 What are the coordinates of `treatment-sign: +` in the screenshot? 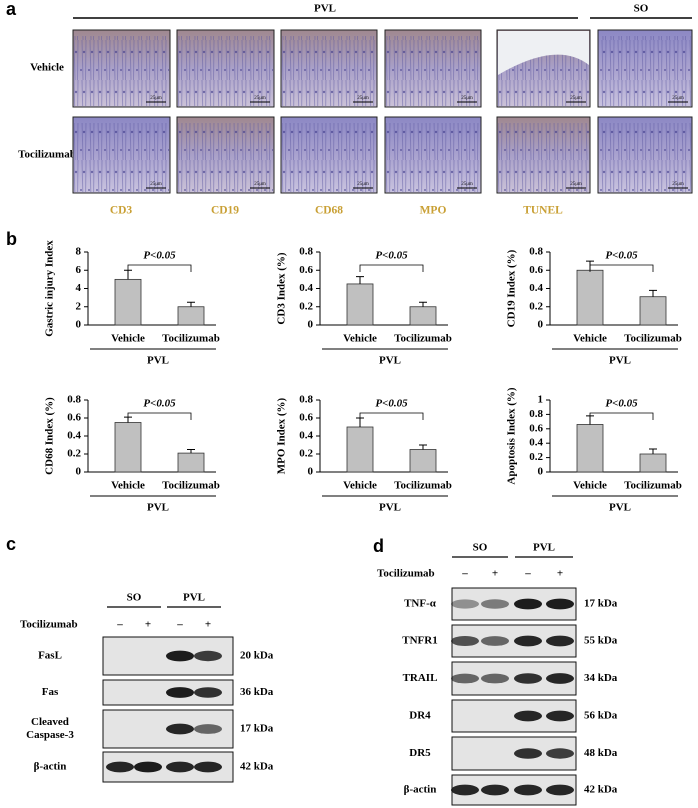 It's located at (560, 574).